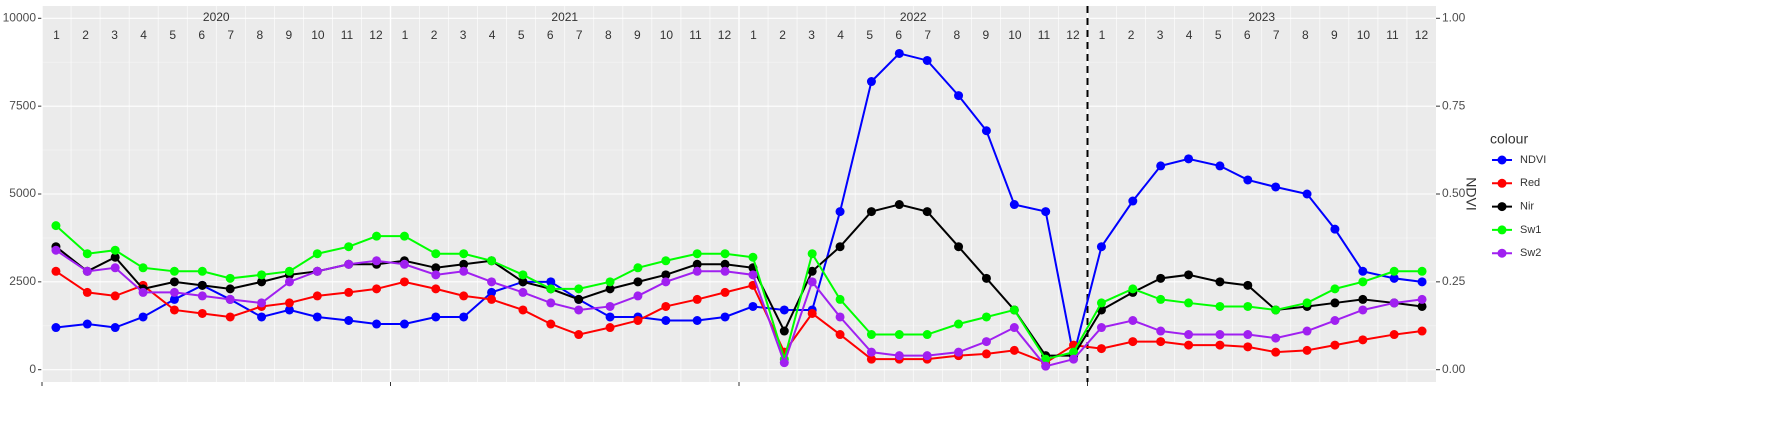 This screenshot has width=1773, height=447. What do you see at coordinates (22, 281) in the screenshot?
I see `y-tick-label: 2500` at bounding box center [22, 281].